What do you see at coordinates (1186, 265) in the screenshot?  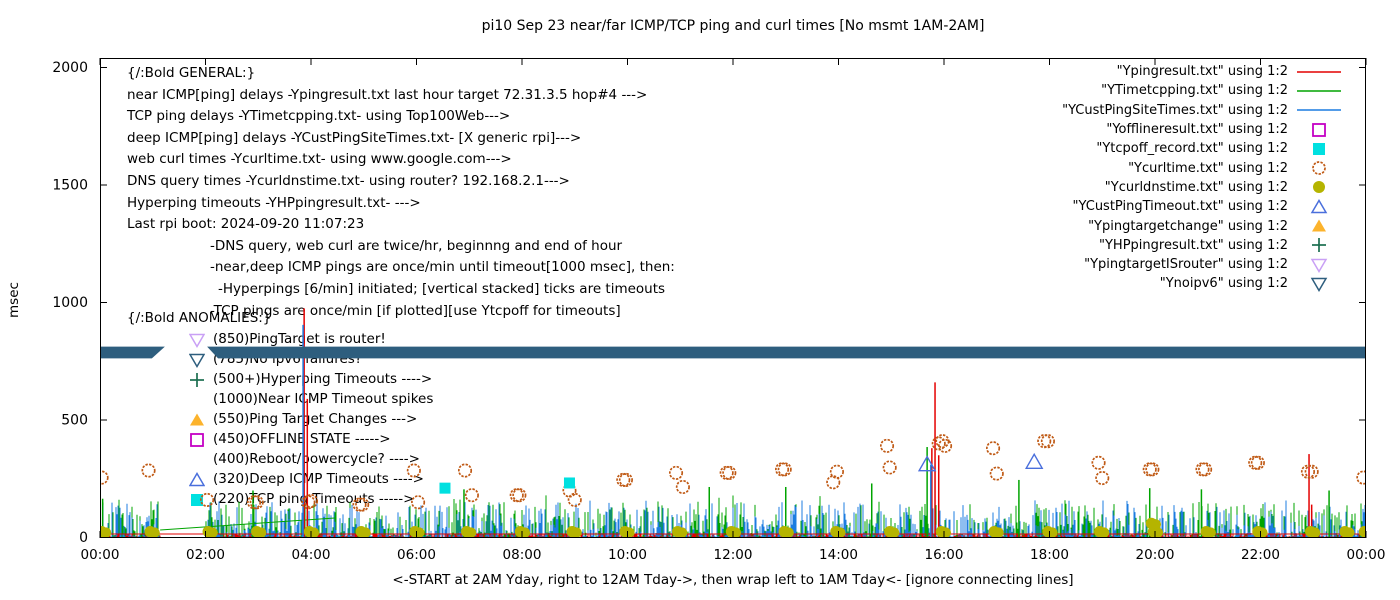 I see `legend-label: "YpingtargetISrouter" using 1:2` at bounding box center [1186, 265].